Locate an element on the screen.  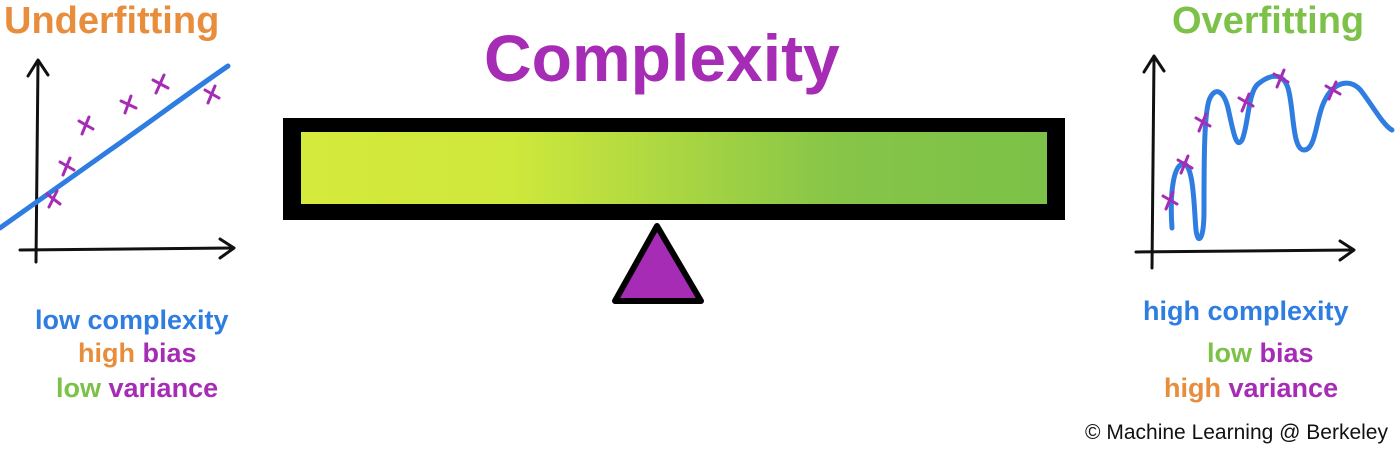
overfitting-bias-label: low bias is located at coordinates (1260, 353).